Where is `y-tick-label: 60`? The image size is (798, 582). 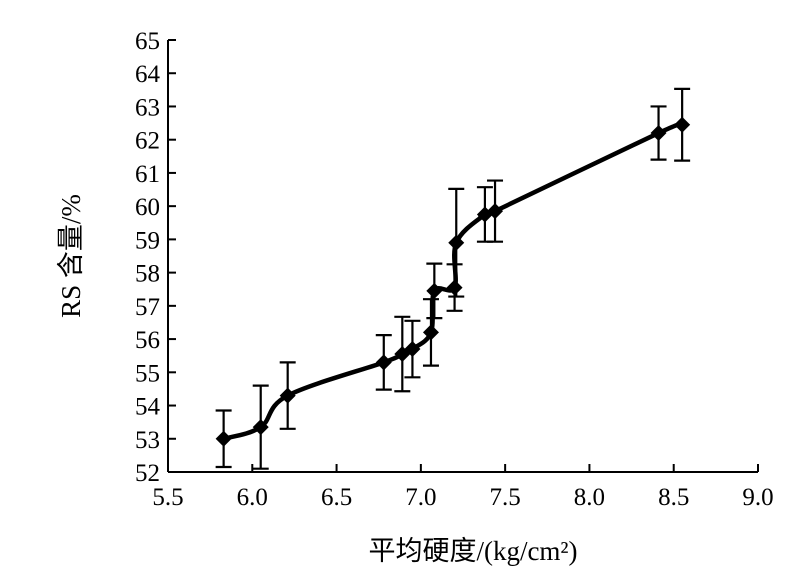
y-tick-label: 60 is located at coordinates (147, 207).